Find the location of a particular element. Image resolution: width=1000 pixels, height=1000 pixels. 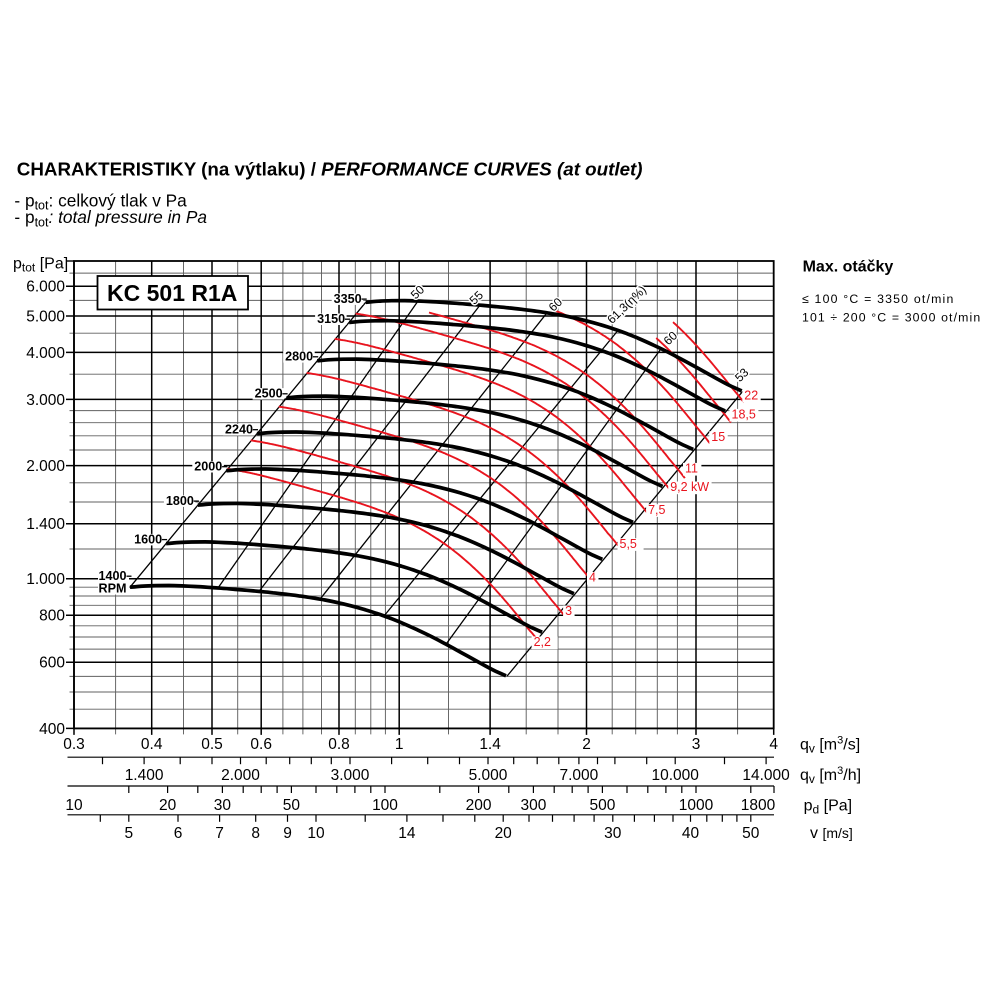

svg-text: 8 is located at coordinates (255, 833).